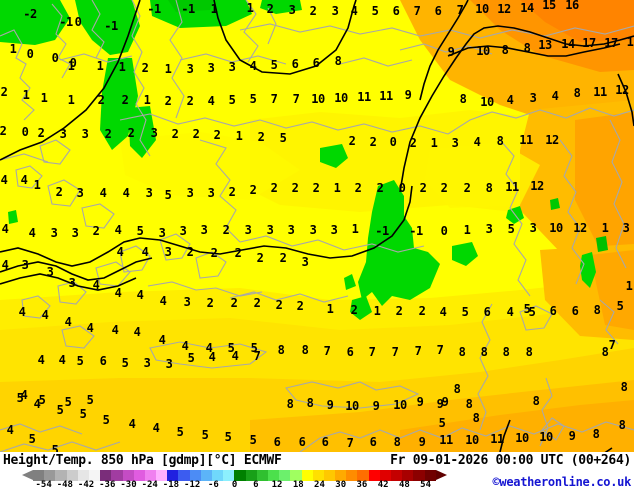 The width and height of the screenshot is (634, 490). Describe the element at coordinates (30, 14) in the screenshot. I see `temperature-value: -2` at that location.